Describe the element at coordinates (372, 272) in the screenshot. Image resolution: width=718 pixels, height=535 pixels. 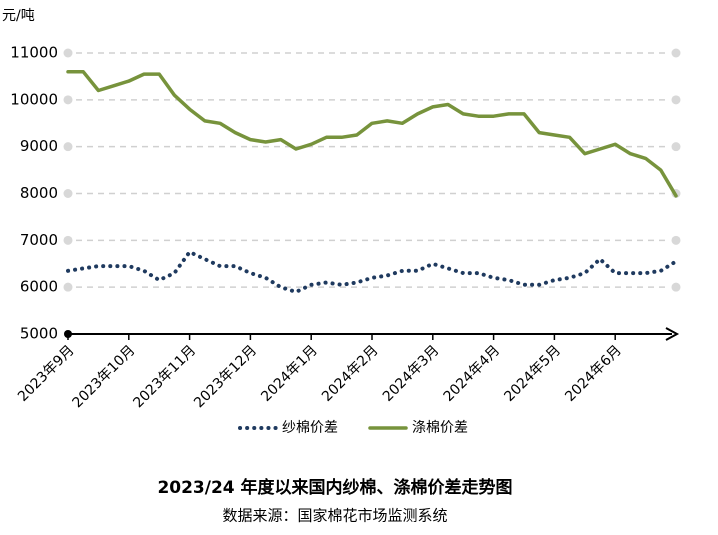
I see `series-line` at that location.